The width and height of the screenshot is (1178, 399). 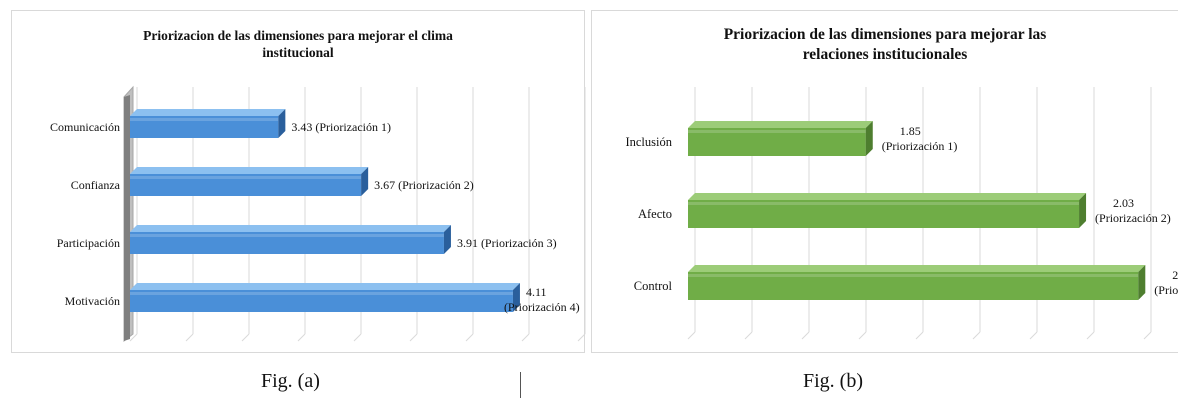 What do you see at coordinates (341, 127) in the screenshot?
I see `data-label: 3.43 (Priorización 1)` at bounding box center [341, 127].